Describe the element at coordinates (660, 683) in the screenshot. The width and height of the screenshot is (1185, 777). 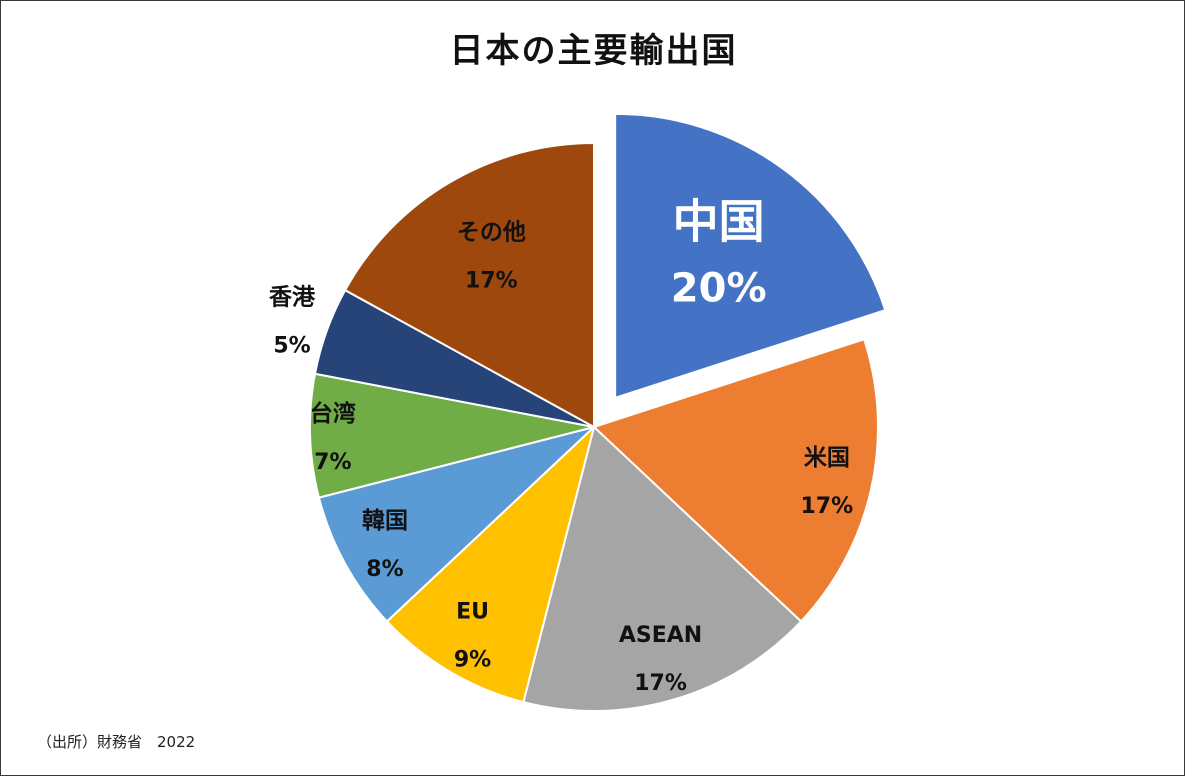
I see `slice-value-2: 17%` at that location.